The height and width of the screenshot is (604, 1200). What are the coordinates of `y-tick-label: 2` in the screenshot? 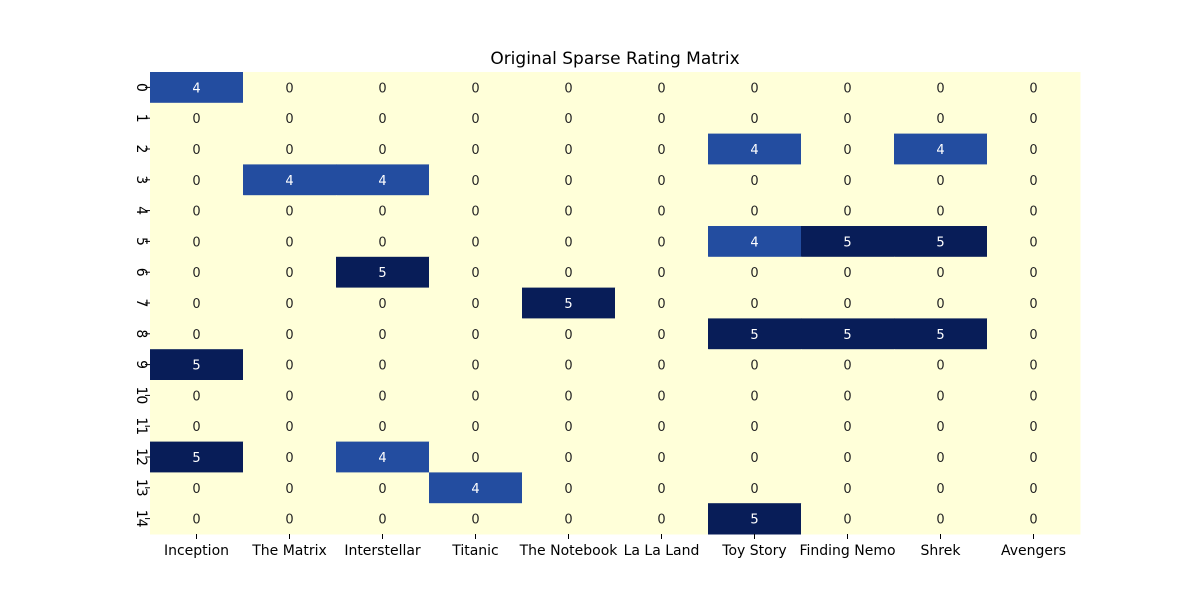 It's located at (141, 149).